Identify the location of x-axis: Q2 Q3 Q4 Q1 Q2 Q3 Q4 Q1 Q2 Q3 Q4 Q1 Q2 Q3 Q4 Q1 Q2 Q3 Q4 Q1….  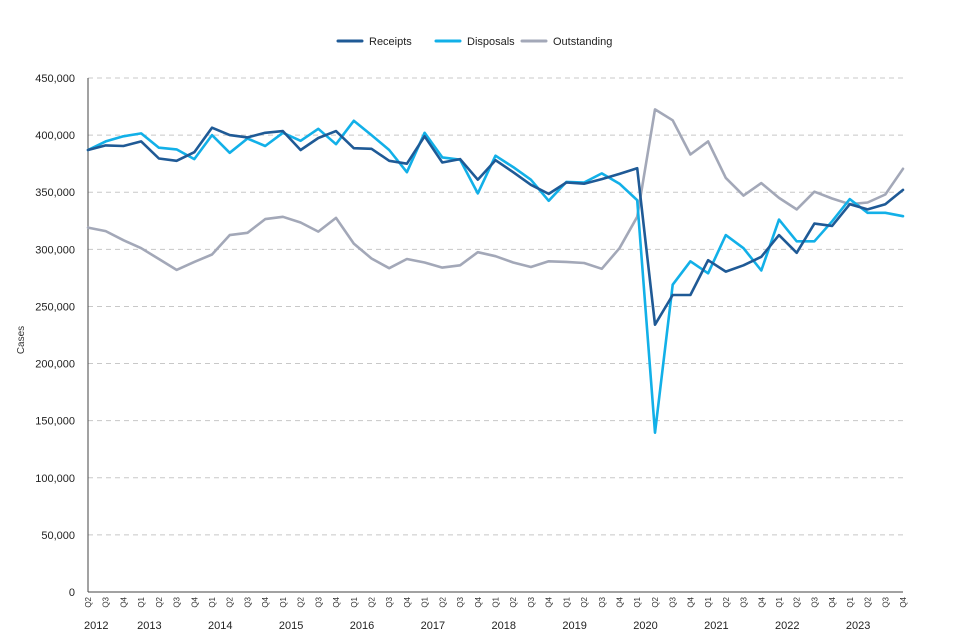
(496, 611).